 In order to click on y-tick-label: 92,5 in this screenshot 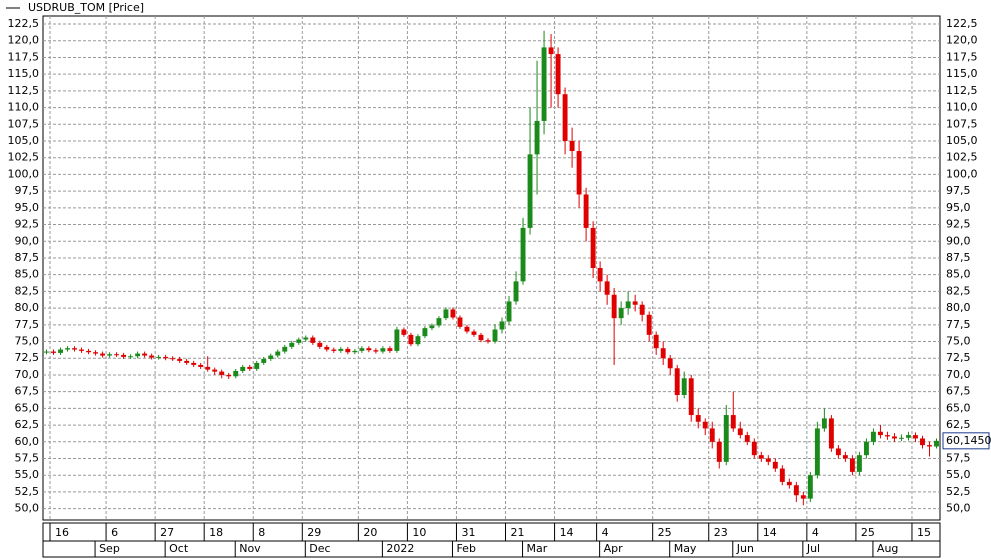, I will do `click(27, 224)`.